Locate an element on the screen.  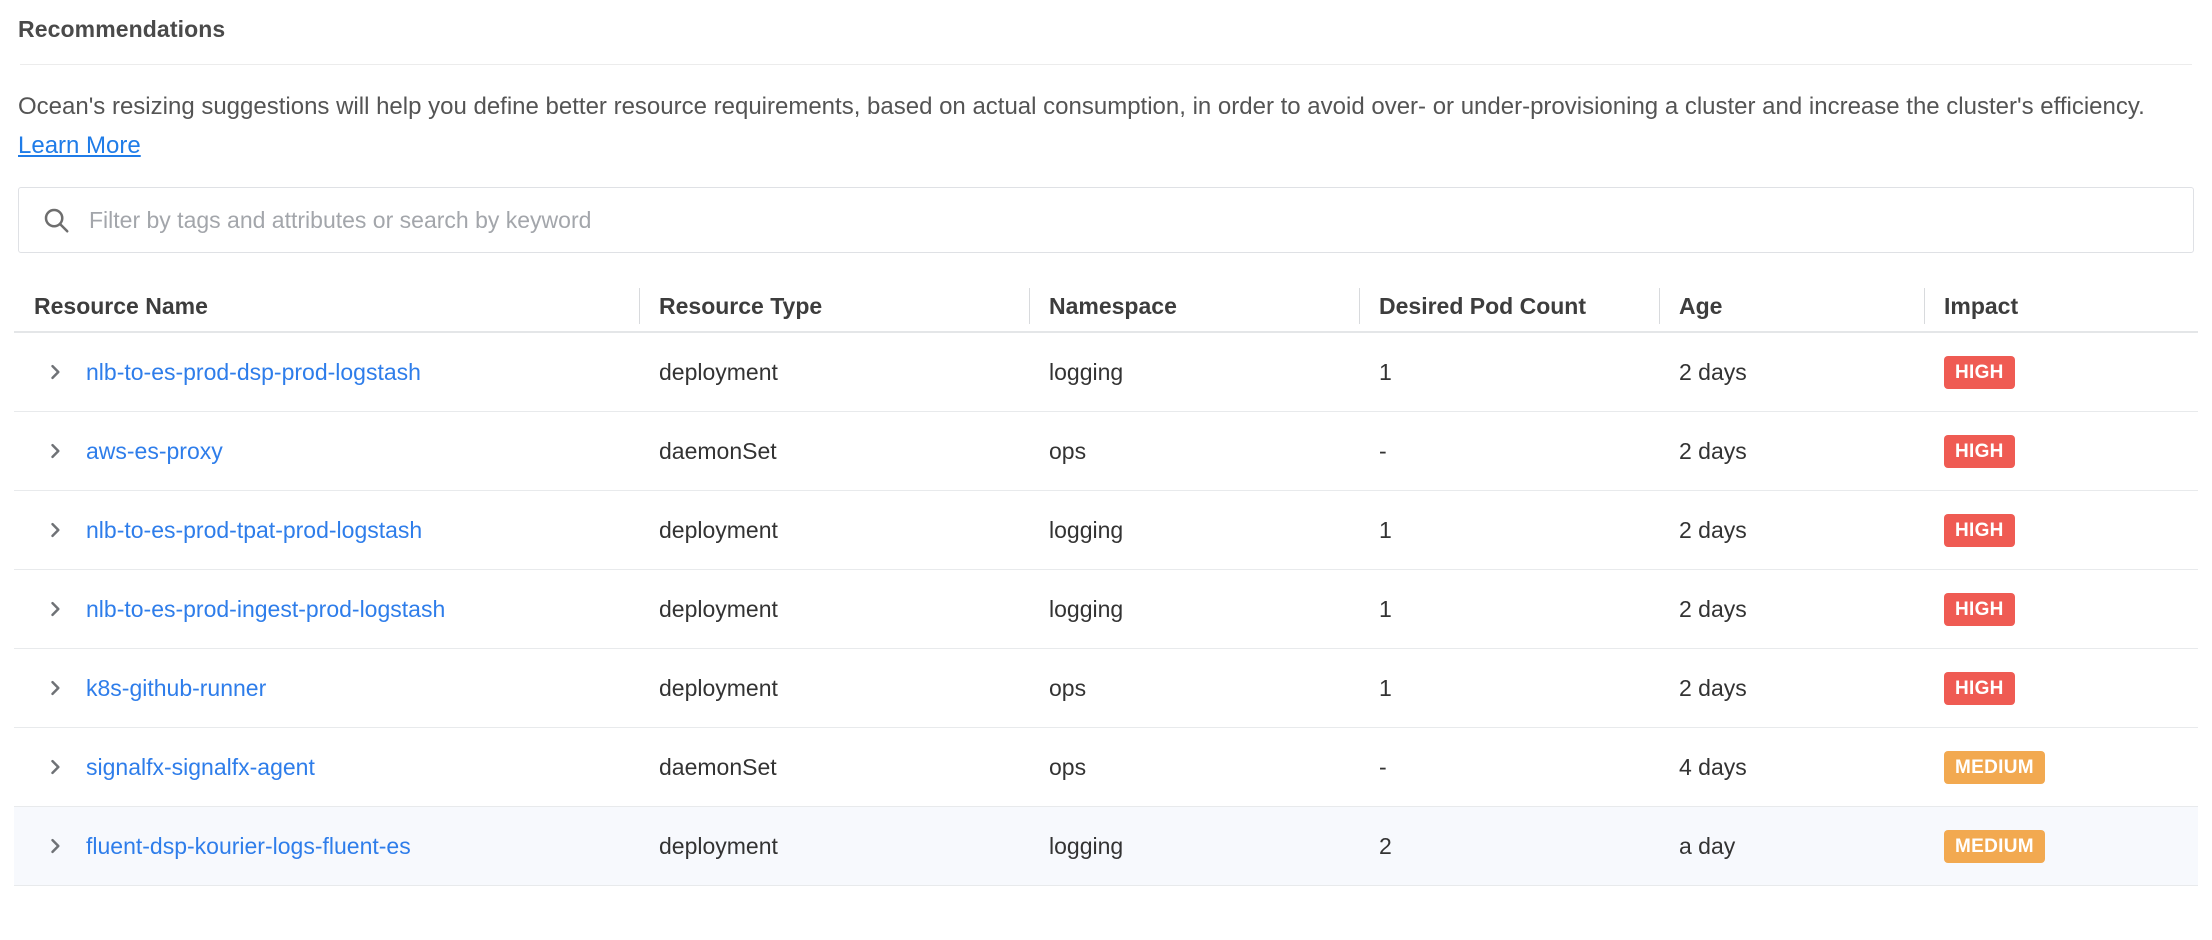
cell-age: 4 days is located at coordinates (1713, 766).